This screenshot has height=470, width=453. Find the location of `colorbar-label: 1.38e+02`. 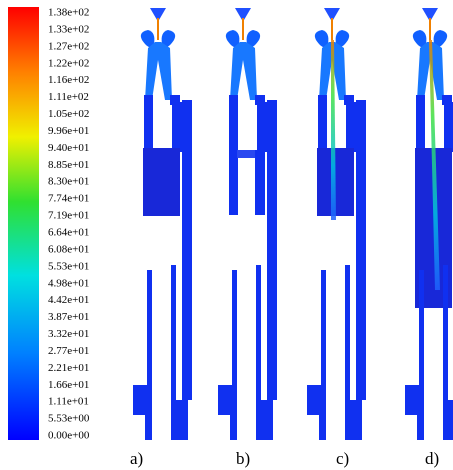

colorbar-label: 1.38e+02 is located at coordinates (68, 13).